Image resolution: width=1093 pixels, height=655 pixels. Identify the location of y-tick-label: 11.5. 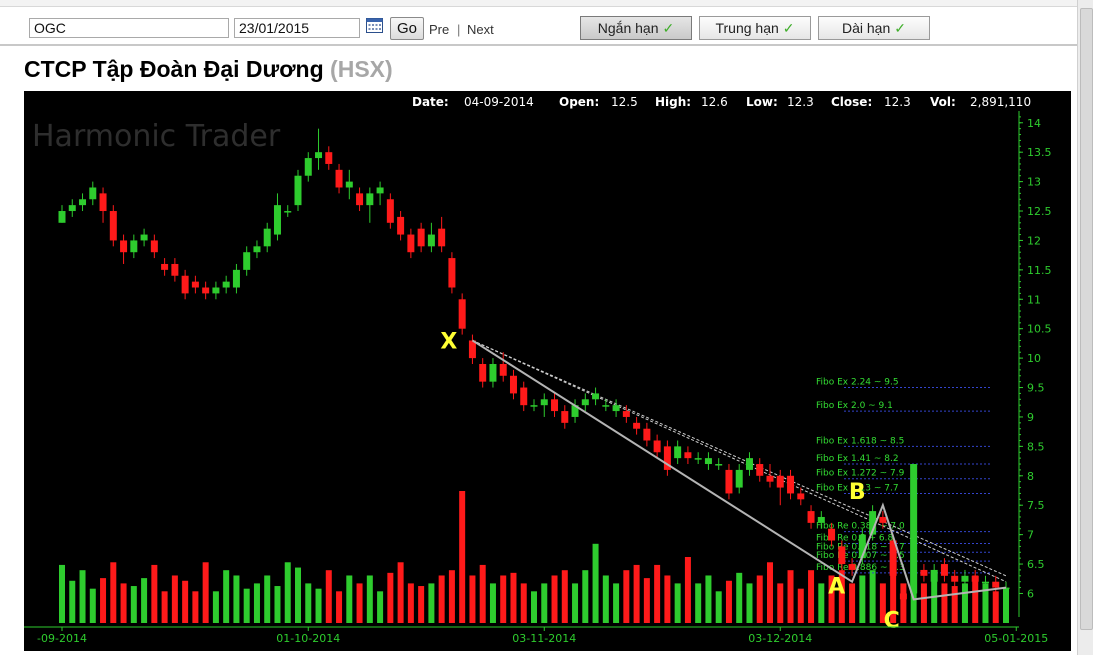
(1039, 270).